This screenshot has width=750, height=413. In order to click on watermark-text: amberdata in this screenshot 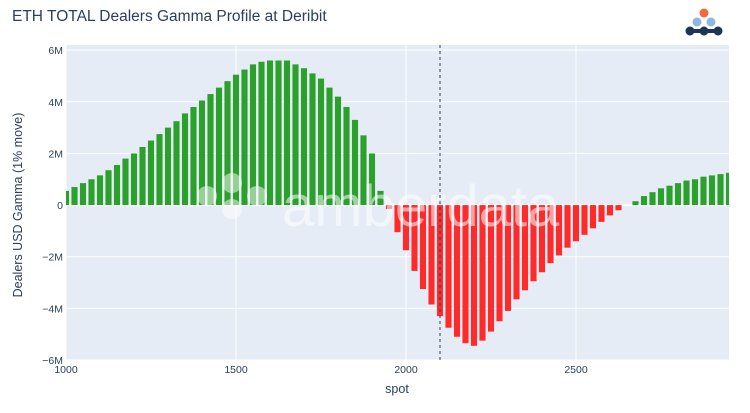, I will do `click(421, 206)`.